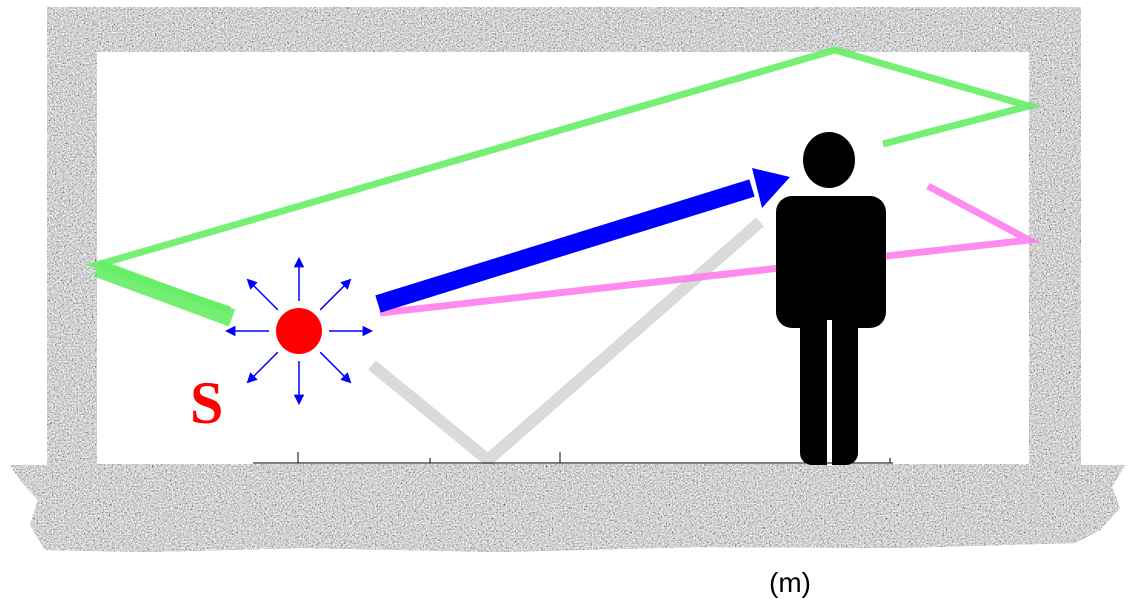 This screenshot has width=1135, height=602. I want to click on sound-source-icon, so click(299, 331).